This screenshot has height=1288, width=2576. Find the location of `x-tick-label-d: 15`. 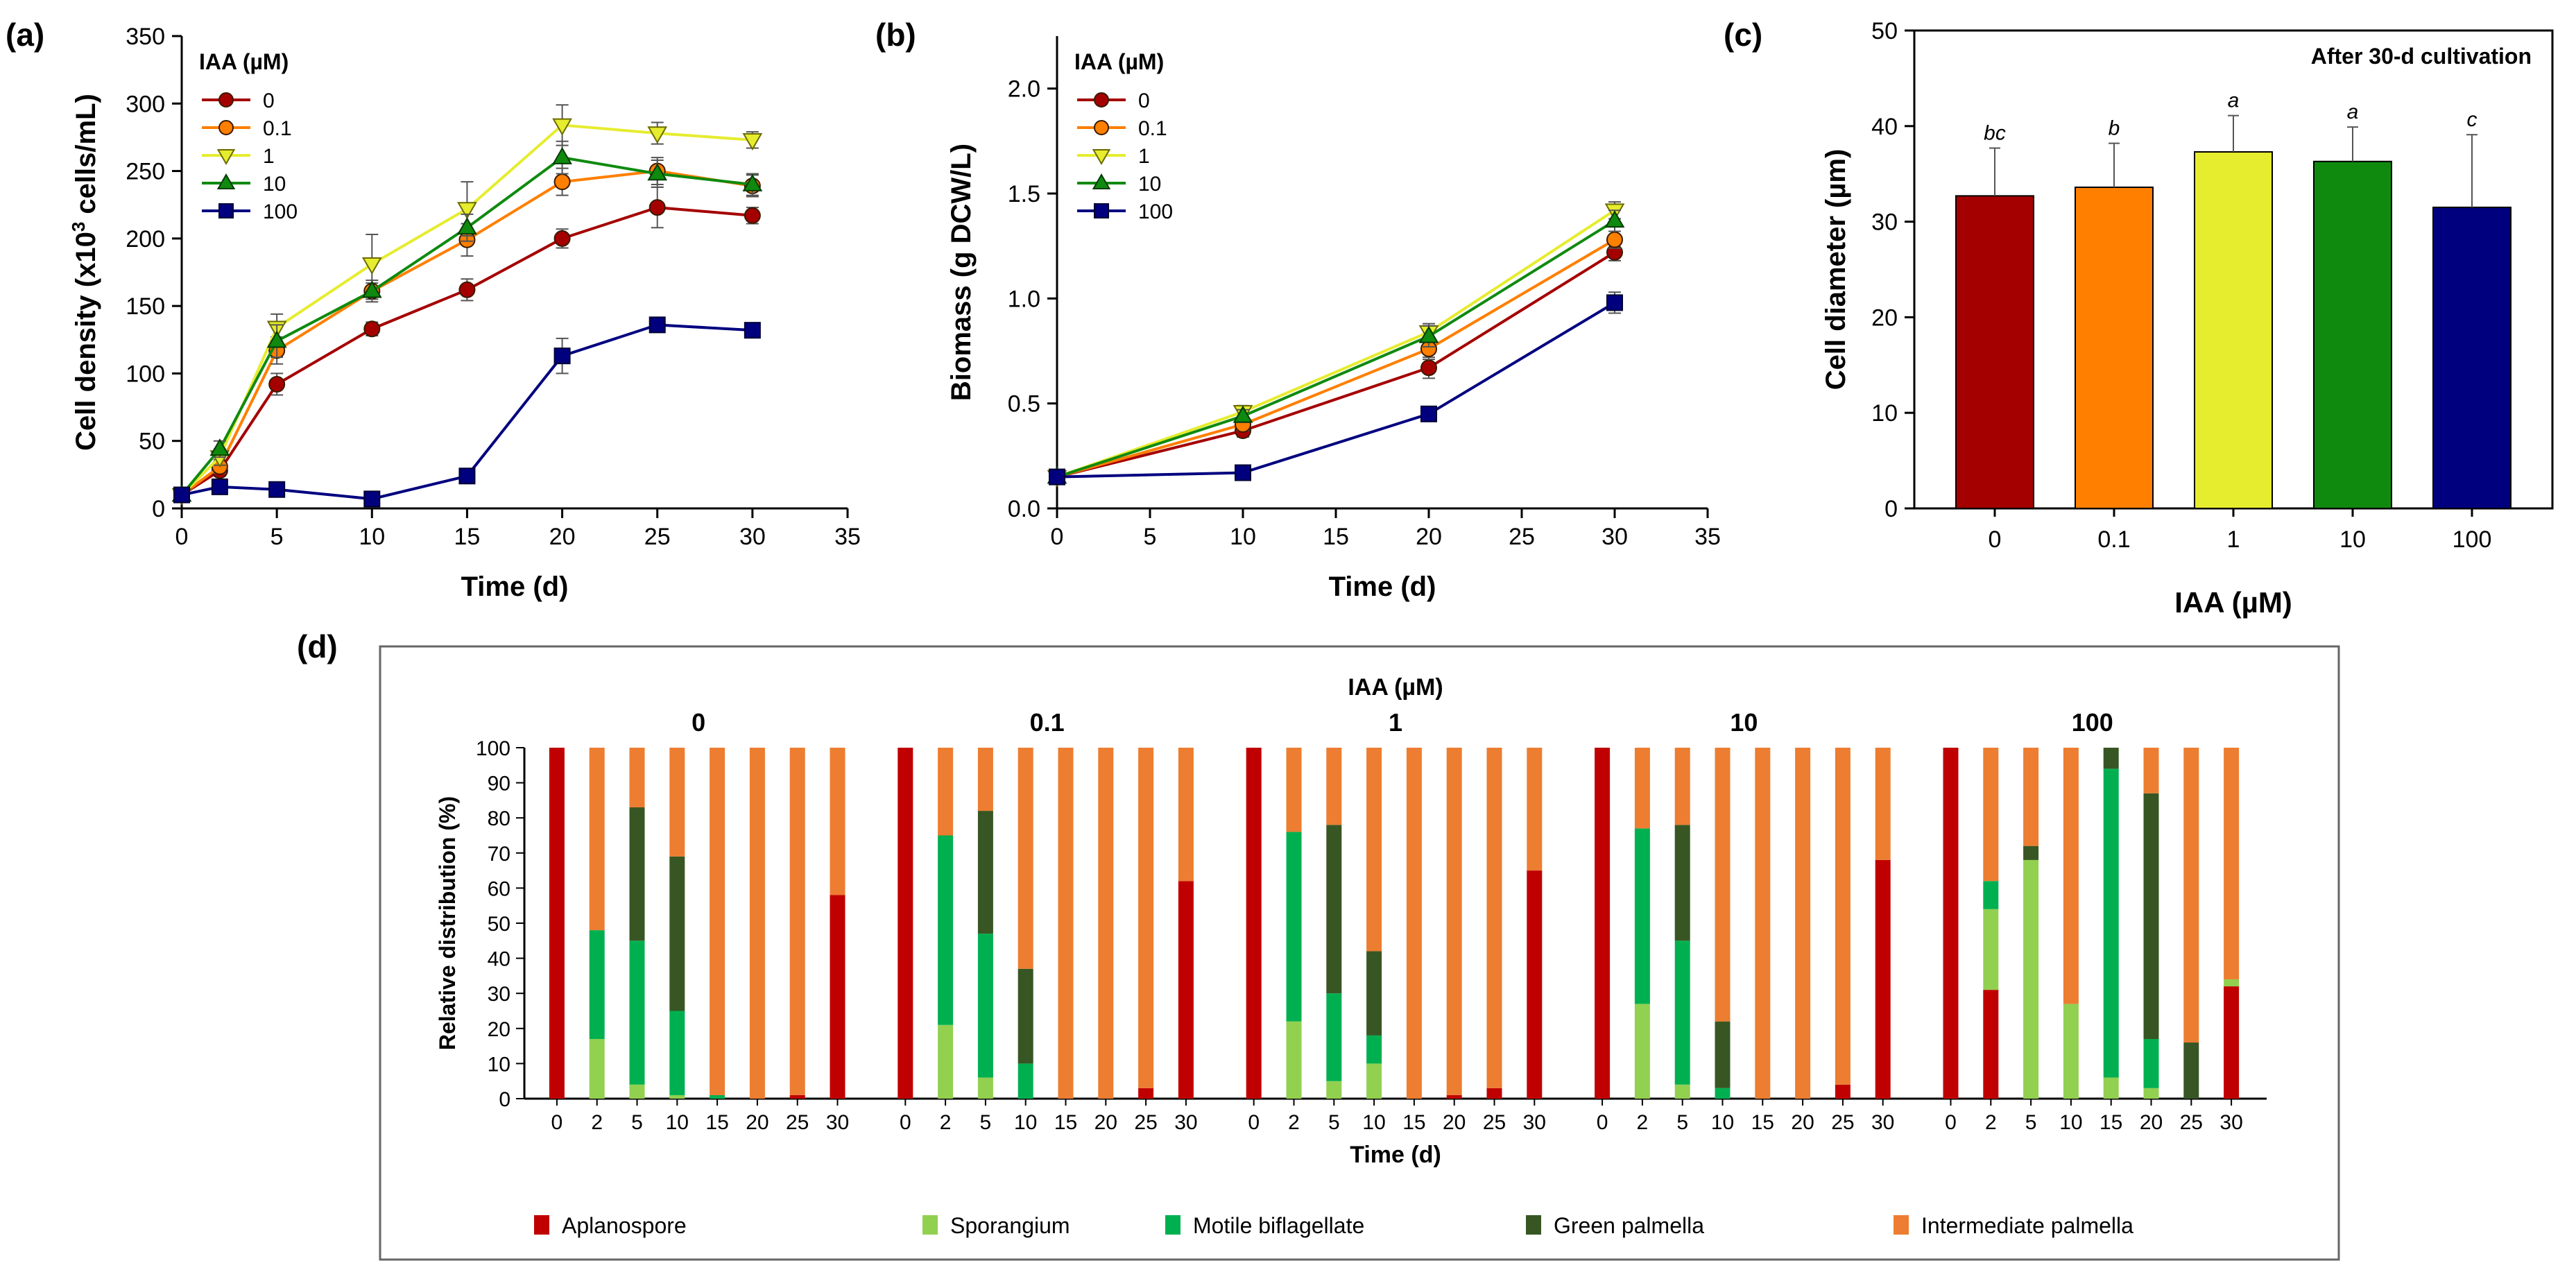

x-tick-label-d: 15 is located at coordinates (1065, 1122).